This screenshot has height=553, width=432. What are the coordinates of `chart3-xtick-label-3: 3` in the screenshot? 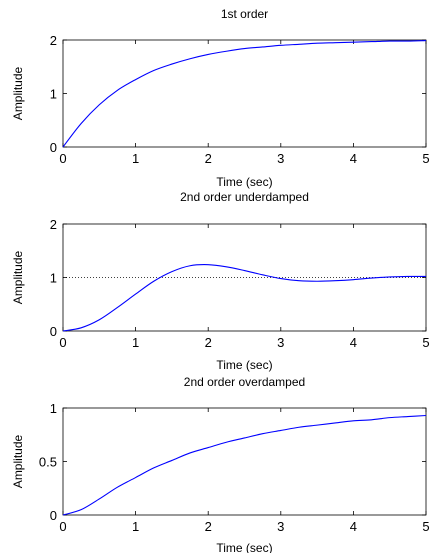 It's located at (280, 526).